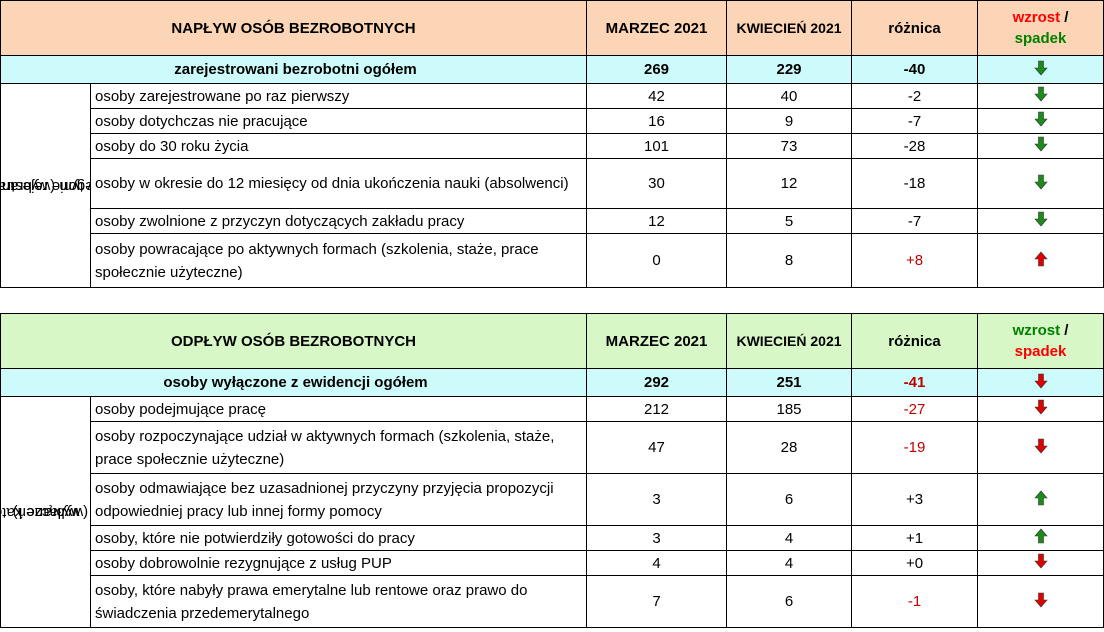 The height and width of the screenshot is (632, 1104). Describe the element at coordinates (294, 341) in the screenshot. I see `outflow-title: ODPŁYW OSÓB BEZROBOTNYCH` at that location.